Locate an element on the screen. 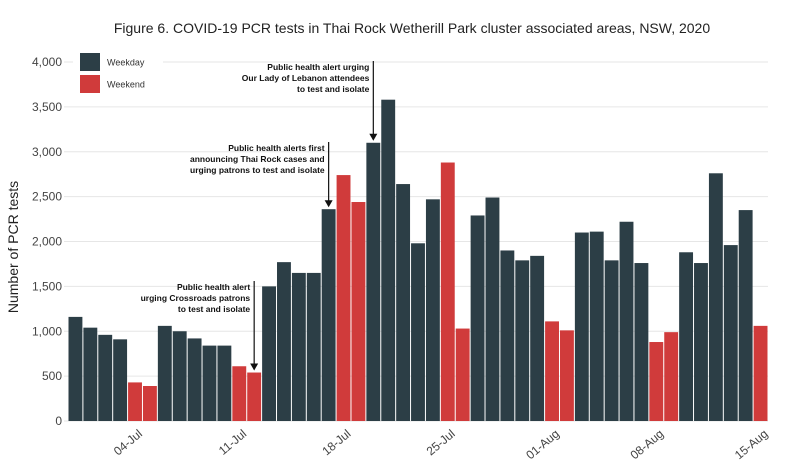  x-tick-label: 25-Jul is located at coordinates (441, 443).